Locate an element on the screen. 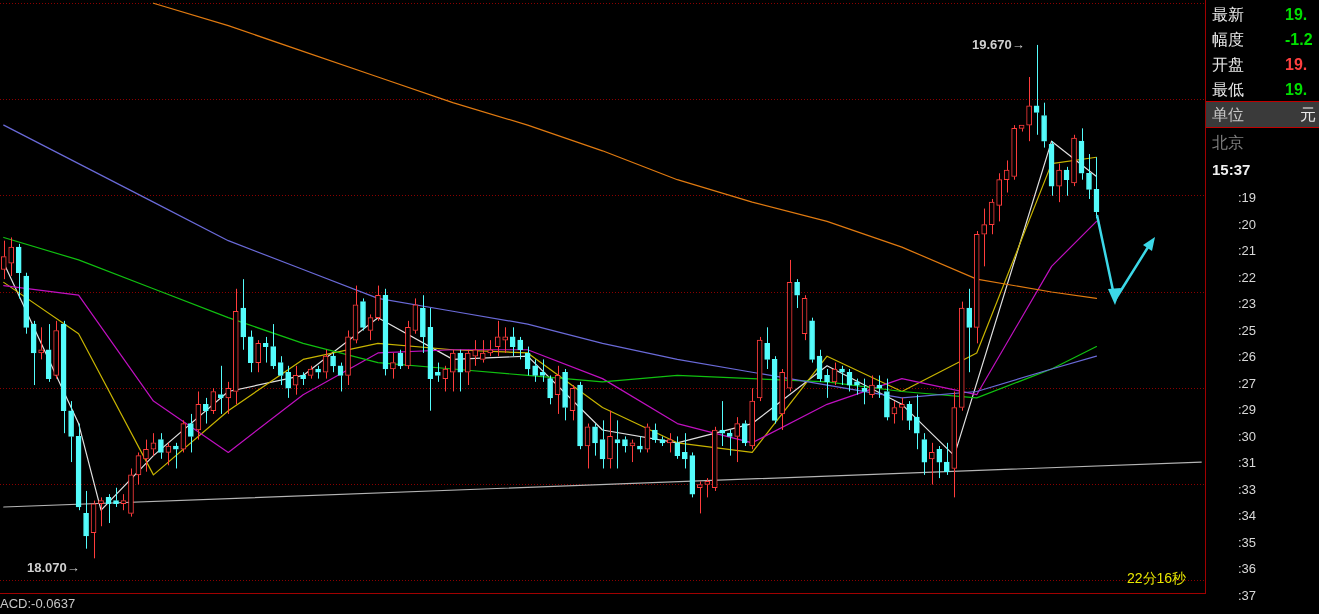 The image size is (1319, 614). text: 幅度 is located at coordinates (1228, 40).